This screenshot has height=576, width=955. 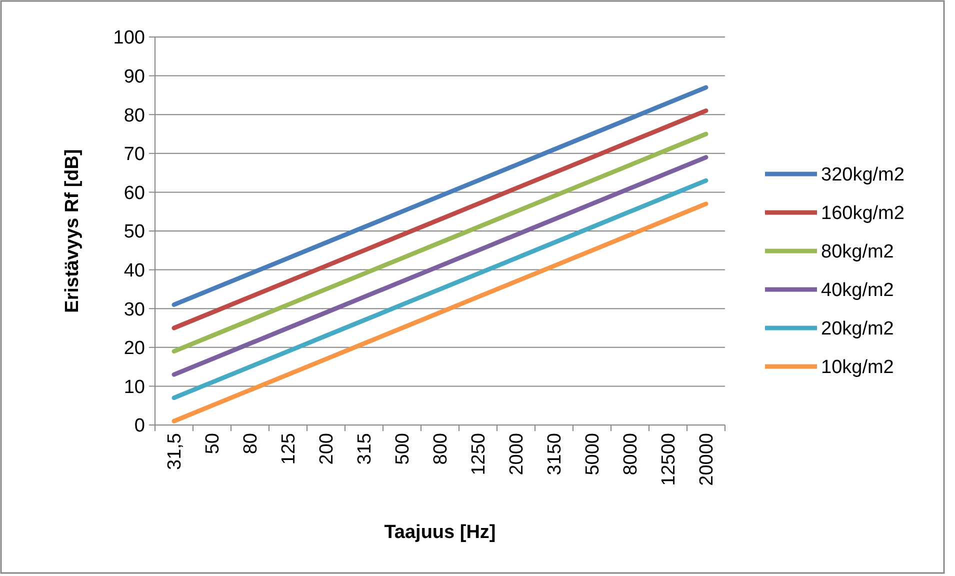 What do you see at coordinates (134, 309) in the screenshot?
I see `y-tick-label: 30` at bounding box center [134, 309].